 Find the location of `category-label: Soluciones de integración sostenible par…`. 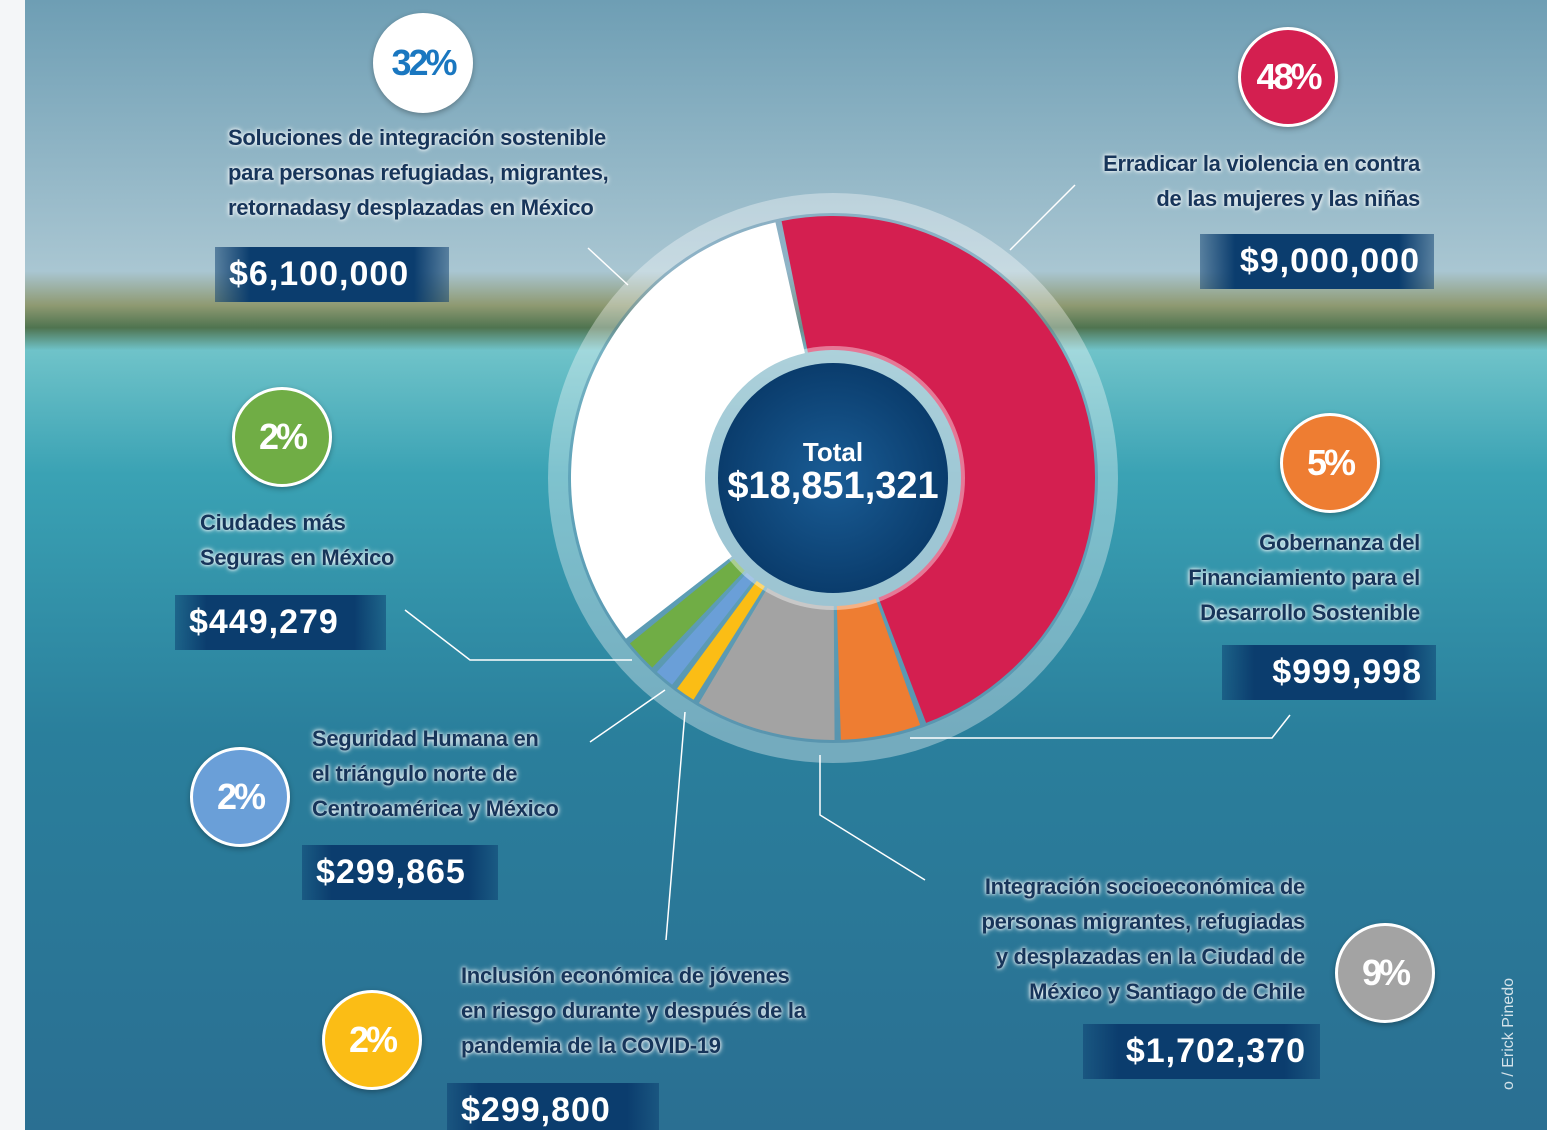

category-label: Soluciones de integración sostenible par… is located at coordinates (418, 172).